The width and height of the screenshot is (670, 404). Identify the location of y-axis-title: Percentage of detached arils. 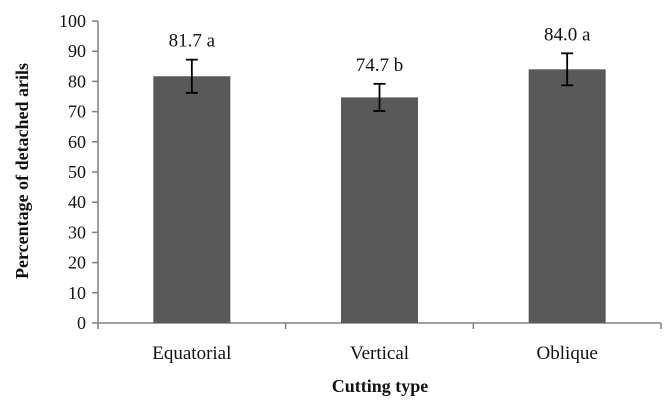
(22, 171).